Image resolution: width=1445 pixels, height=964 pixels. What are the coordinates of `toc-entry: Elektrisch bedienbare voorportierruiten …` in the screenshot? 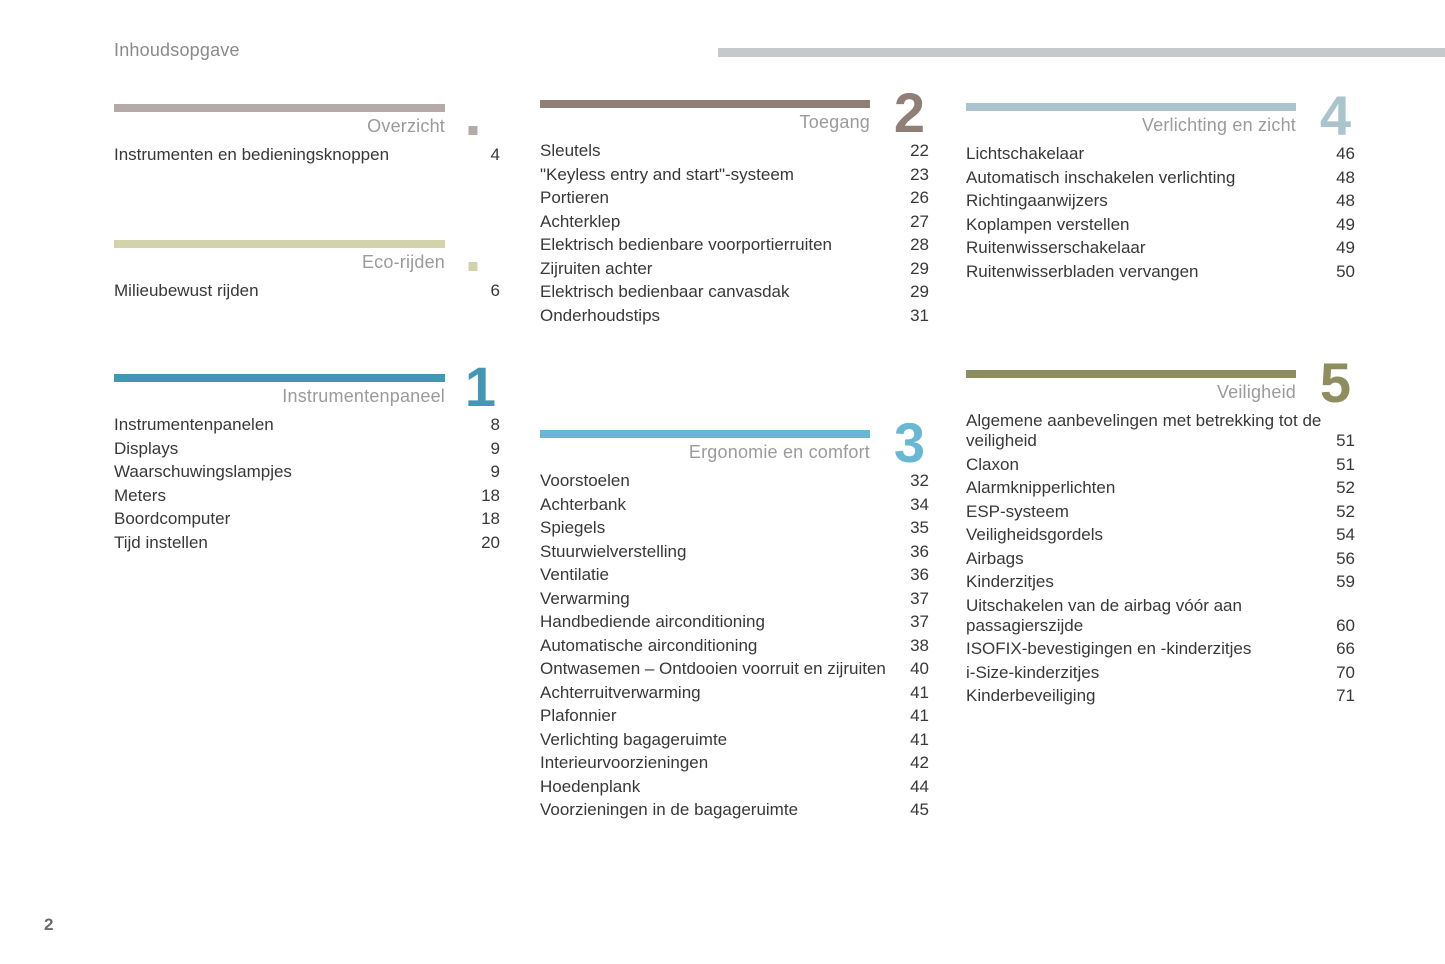 It's located at (734, 245).